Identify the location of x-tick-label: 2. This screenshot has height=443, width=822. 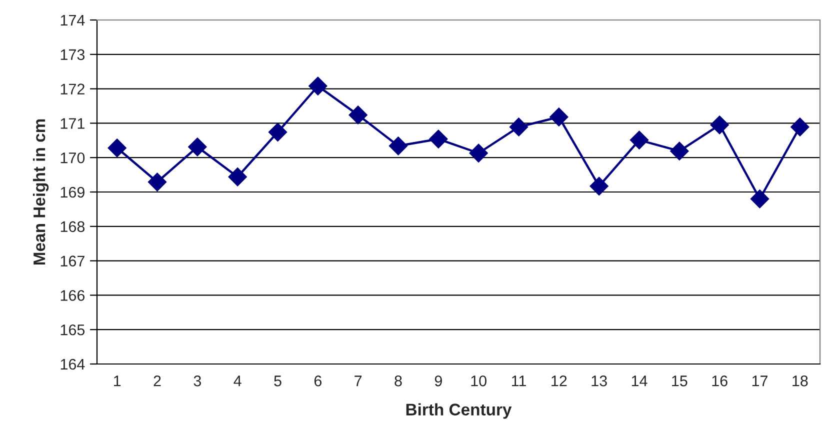
(157, 381).